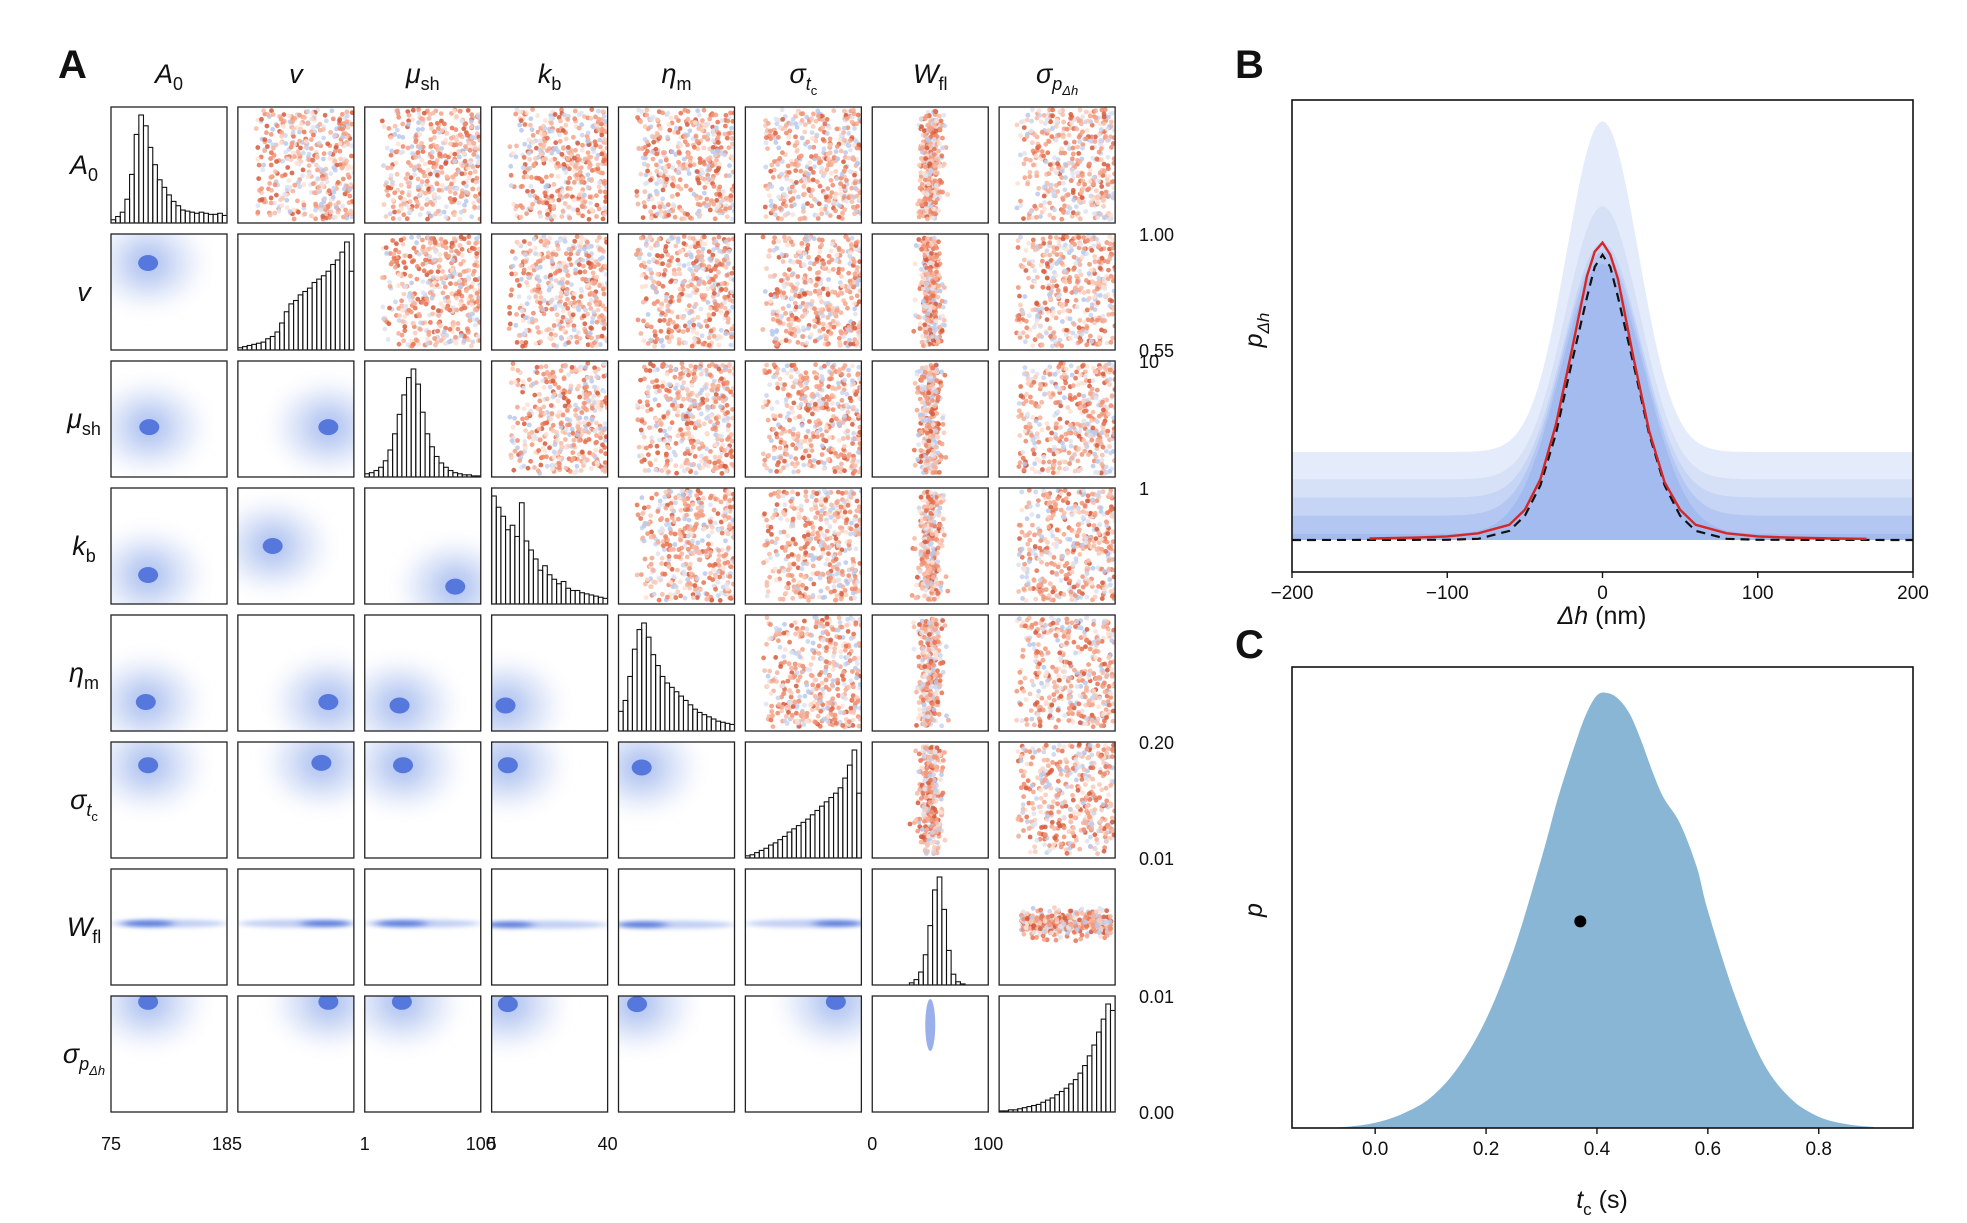 The image size is (1967, 1223). I want to click on scatter-cell, so click(1057, 165).